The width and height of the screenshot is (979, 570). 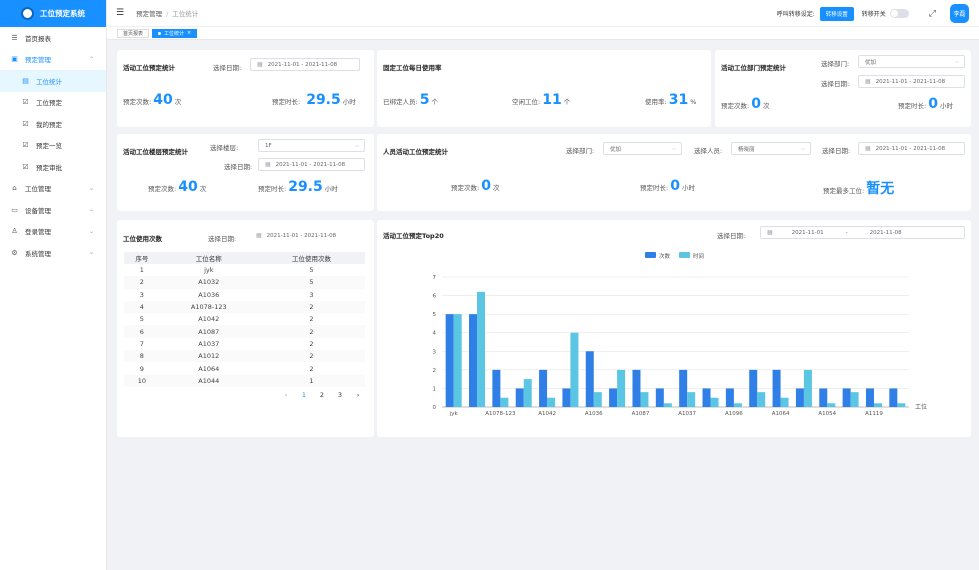 I want to click on sidebar-item: ☰ 首页报表, so click(x=53, y=38).